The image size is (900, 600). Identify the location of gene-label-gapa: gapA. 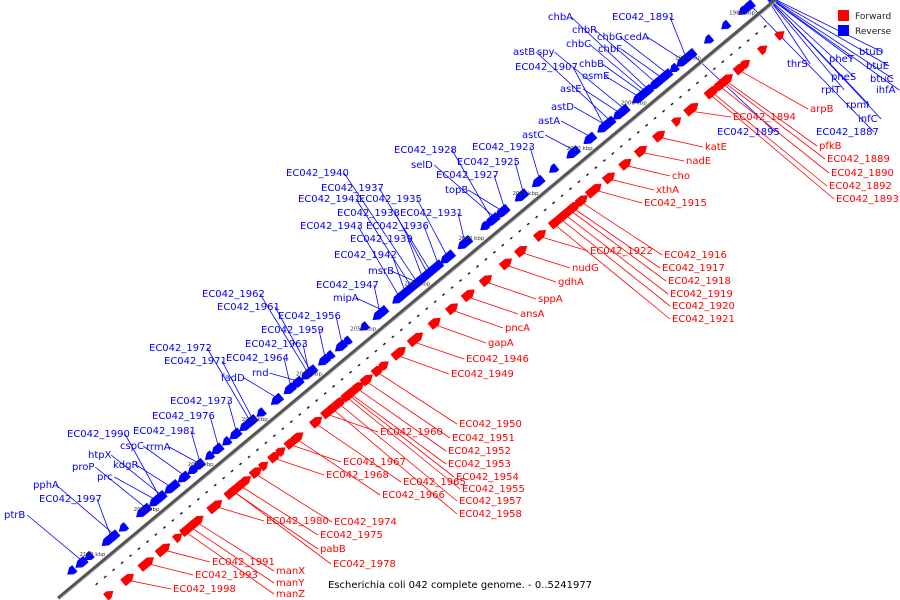
(501, 343).